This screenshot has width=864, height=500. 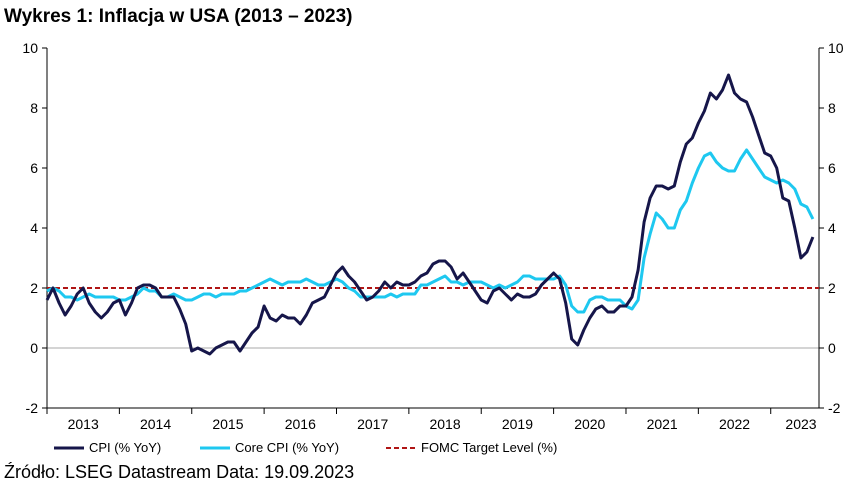 What do you see at coordinates (401, 447) in the screenshot?
I see `fomc-target-legend-swatch` at bounding box center [401, 447].